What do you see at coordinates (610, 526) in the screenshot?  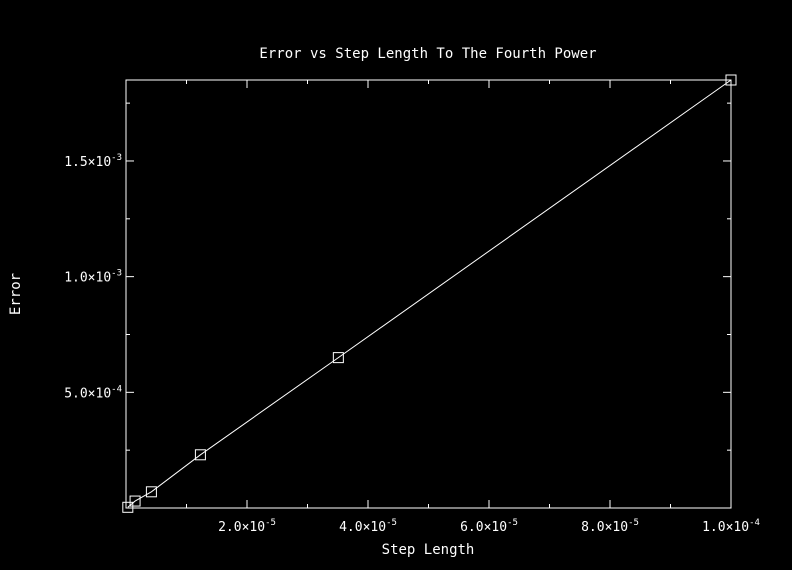 I see `x-tick-label: 8.0×10-5` at bounding box center [610, 526].